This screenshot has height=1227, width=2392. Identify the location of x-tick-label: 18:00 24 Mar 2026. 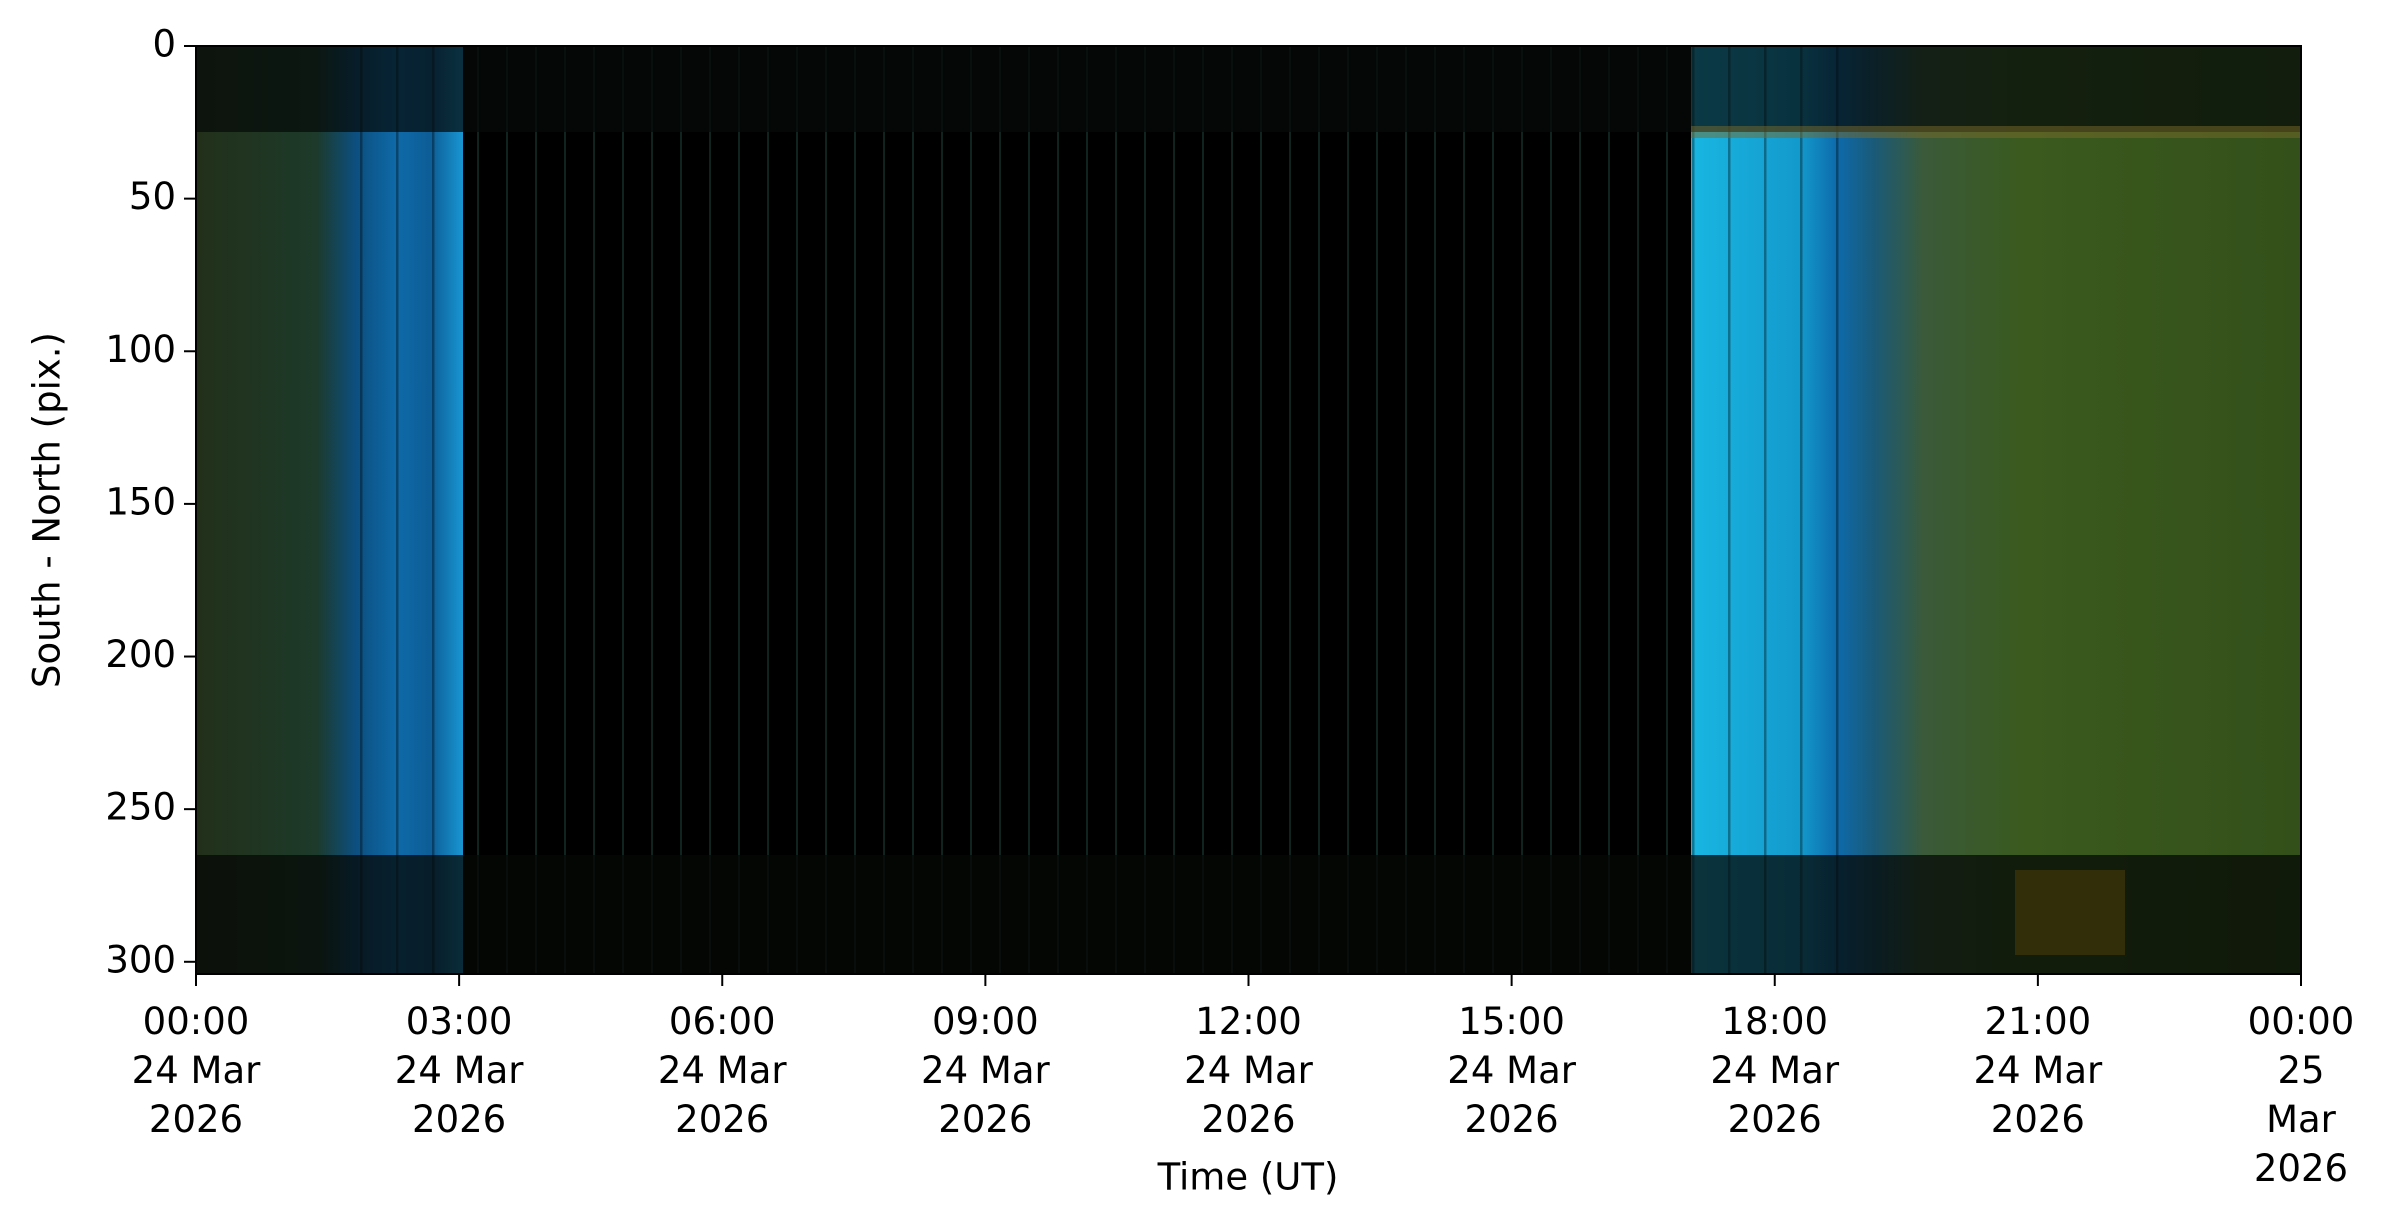
(1775, 1070).